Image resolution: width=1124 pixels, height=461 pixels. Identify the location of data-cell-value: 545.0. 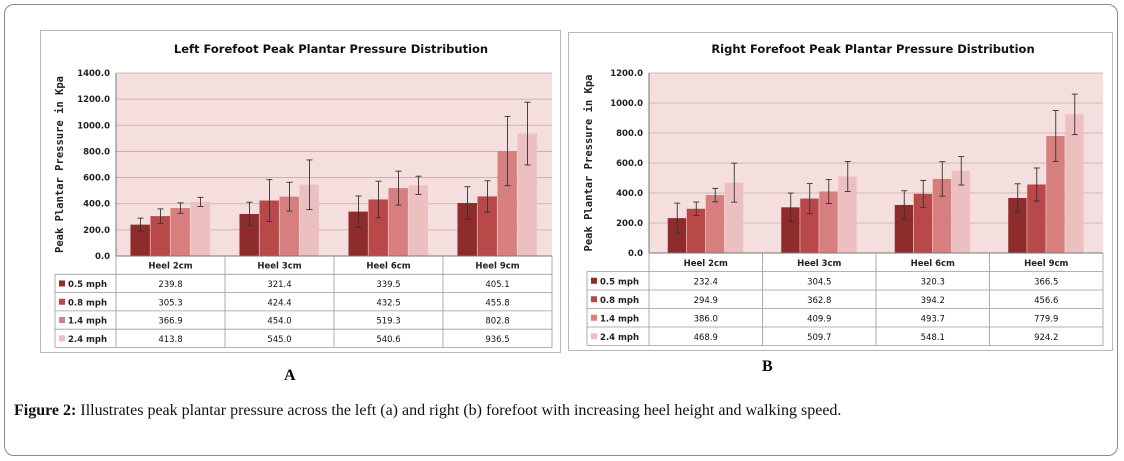
(279, 340).